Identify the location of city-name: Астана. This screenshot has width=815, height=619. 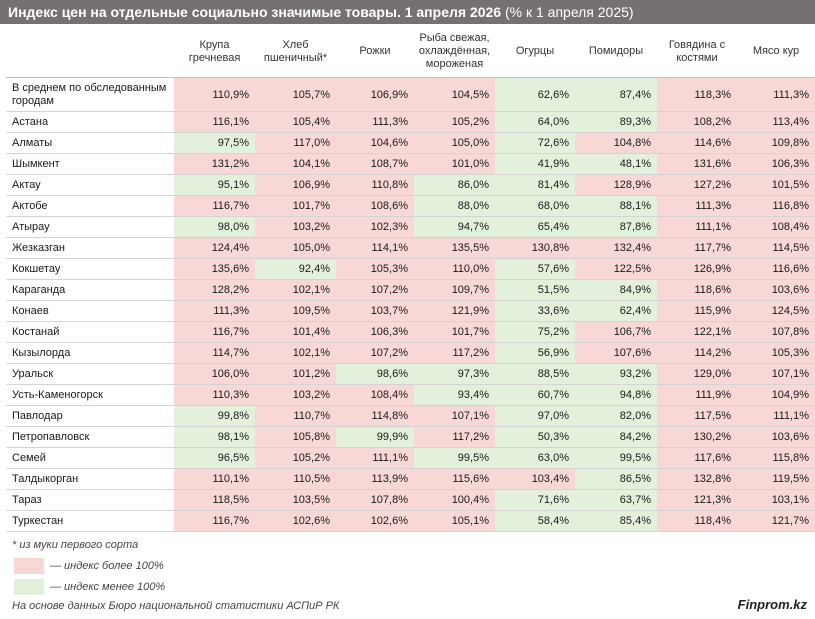
(90, 122).